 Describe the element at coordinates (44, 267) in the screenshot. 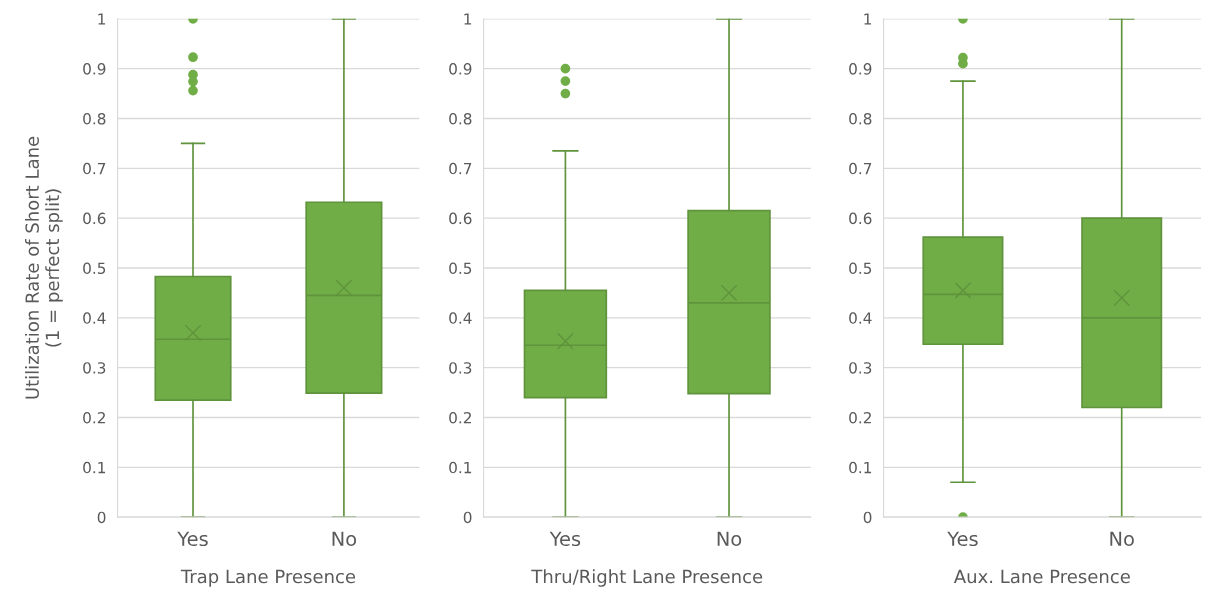

I see `y-axis-title: Utilization Rate of Short Lane (1 = perfect split)` at that location.